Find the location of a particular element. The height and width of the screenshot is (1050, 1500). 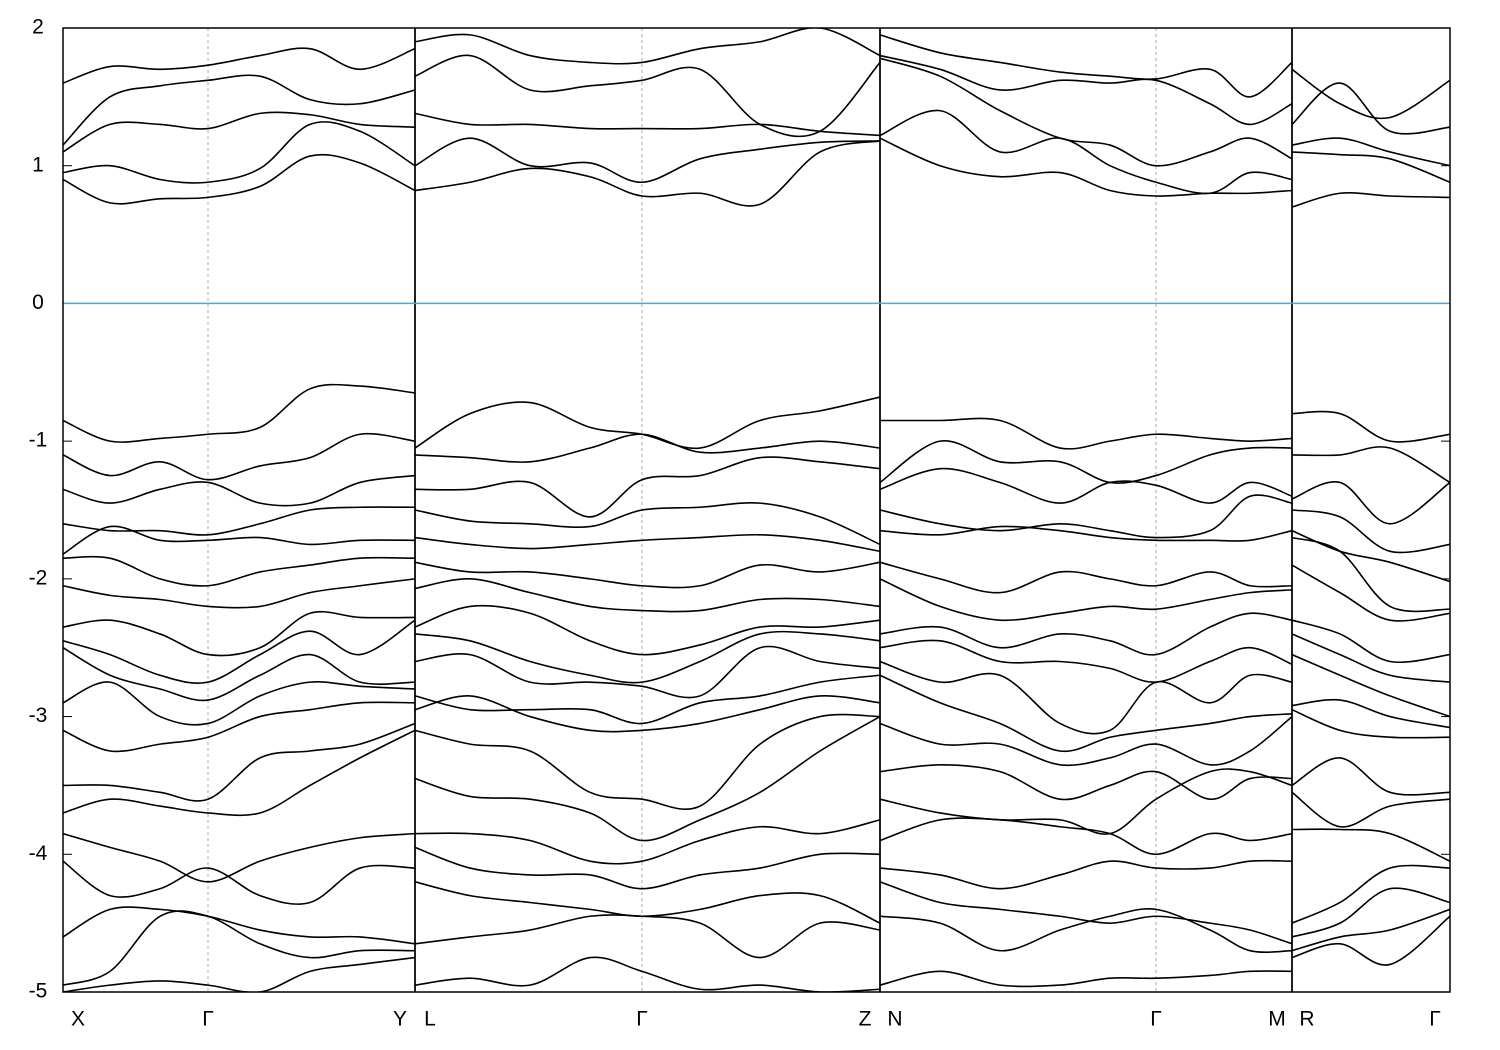

y-tick-label: -4 is located at coordinates (38, 853).